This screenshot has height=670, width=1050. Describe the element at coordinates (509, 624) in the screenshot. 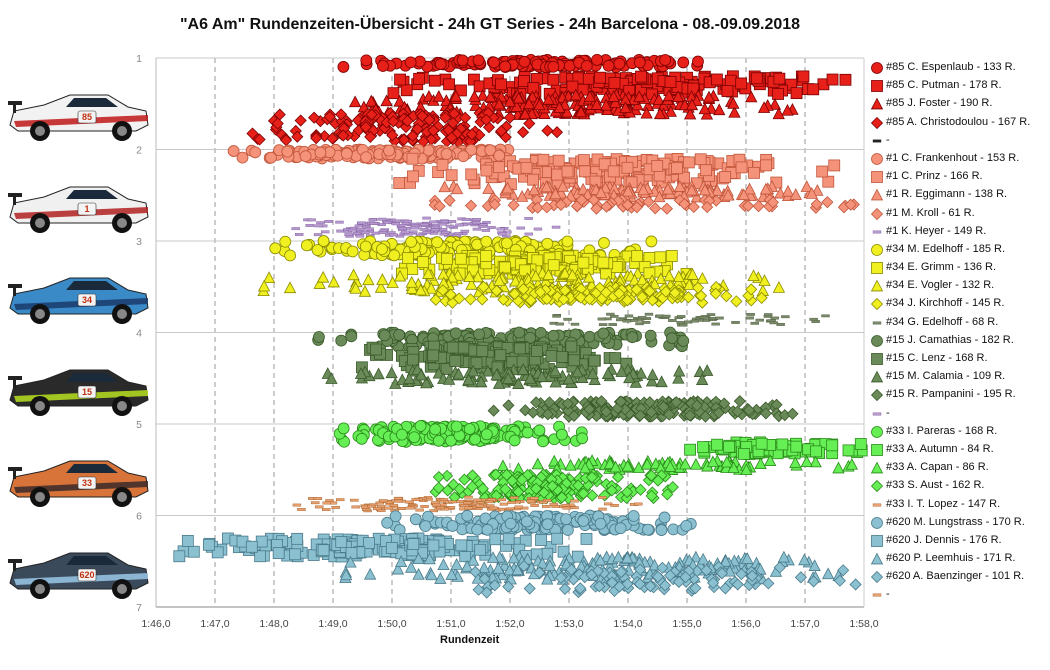

I see `x-tick-label: 1:52,0` at that location.